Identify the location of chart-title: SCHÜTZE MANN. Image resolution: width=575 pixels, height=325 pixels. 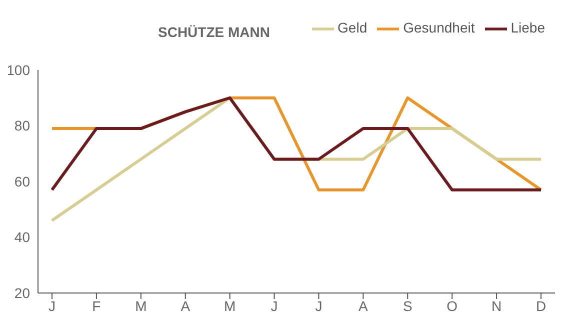
(214, 32).